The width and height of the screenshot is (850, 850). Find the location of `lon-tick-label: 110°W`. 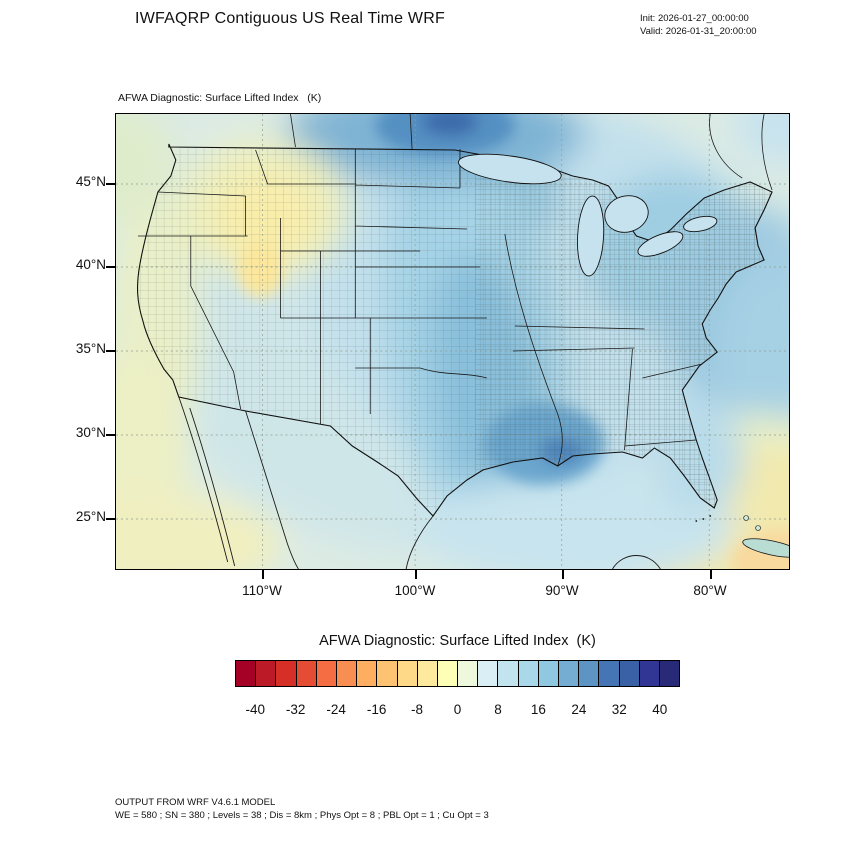

lon-tick-label: 110°W is located at coordinates (262, 590).